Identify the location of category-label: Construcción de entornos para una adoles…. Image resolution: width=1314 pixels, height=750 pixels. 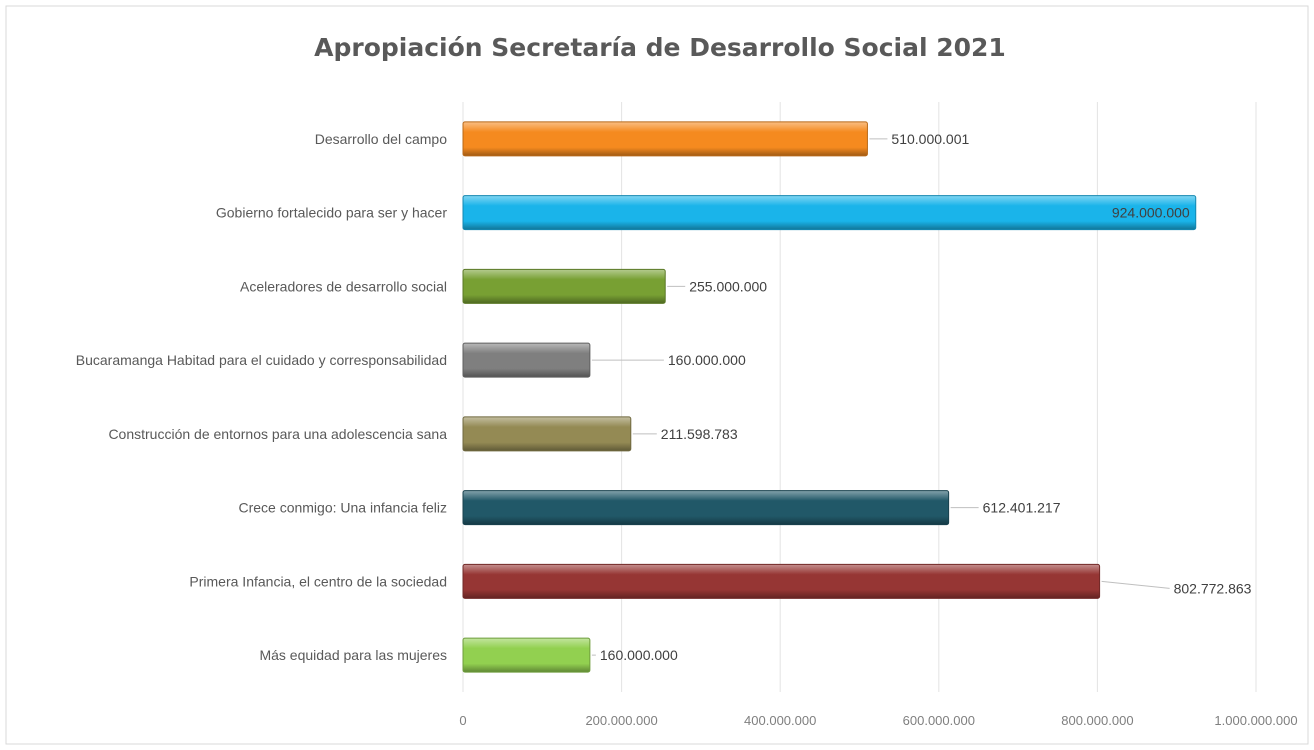
(277, 434).